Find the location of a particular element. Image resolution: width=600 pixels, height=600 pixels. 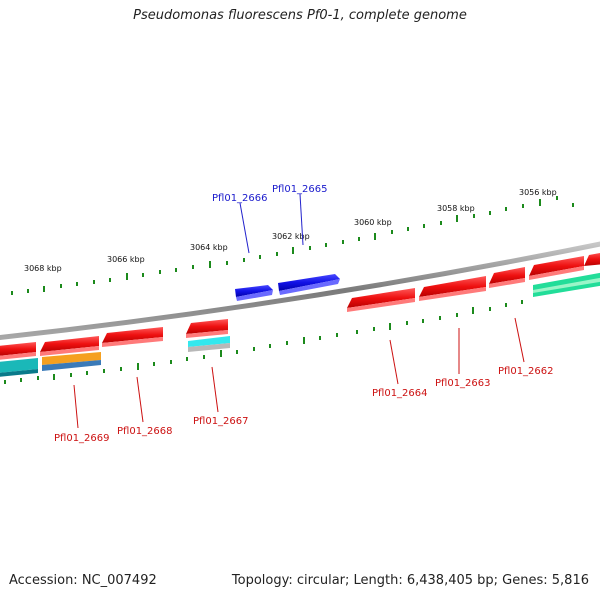

gene-label-pfl01-2668: Pfl01_2668 is located at coordinates (145, 431).